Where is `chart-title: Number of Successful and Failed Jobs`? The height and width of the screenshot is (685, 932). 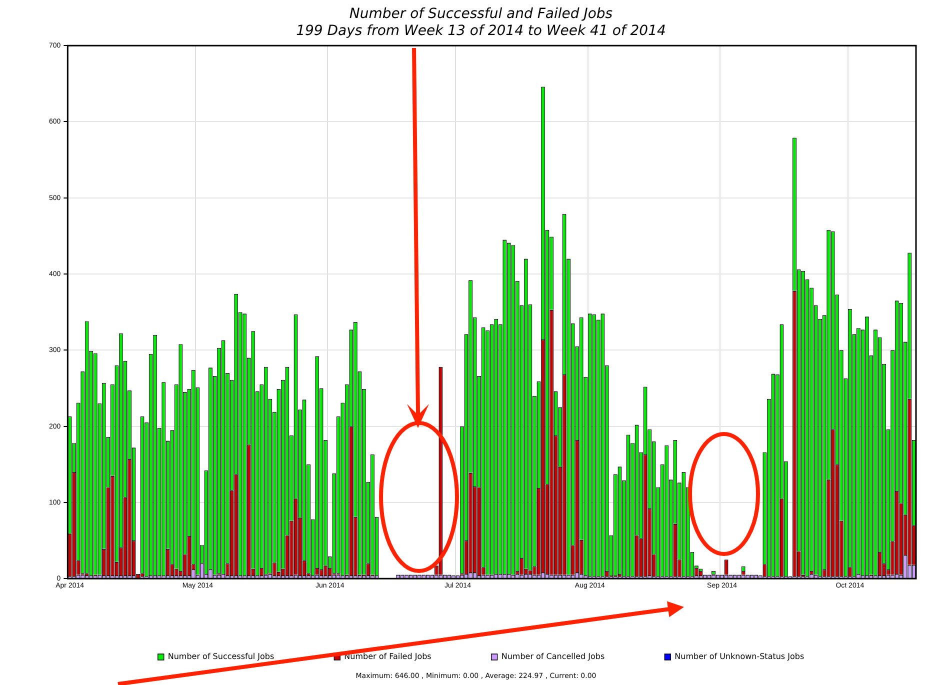 chart-title: Number of Successful and Failed Jobs is located at coordinates (481, 14).